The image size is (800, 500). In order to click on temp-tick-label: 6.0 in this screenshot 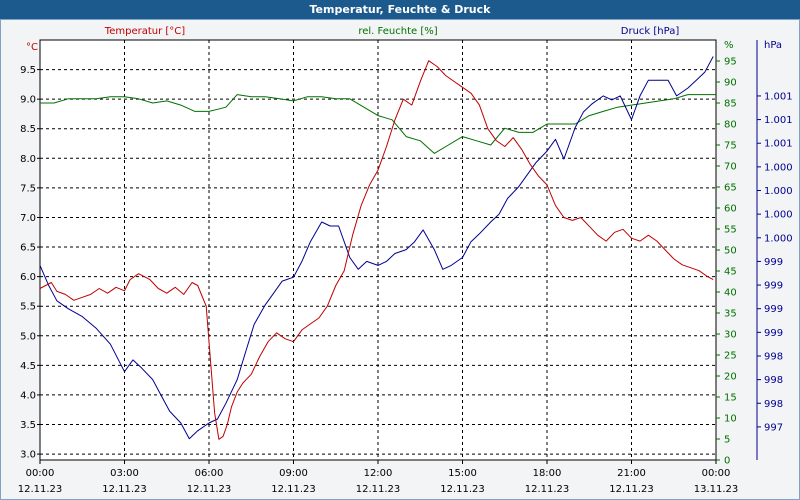, I will do `click(28, 277)`.